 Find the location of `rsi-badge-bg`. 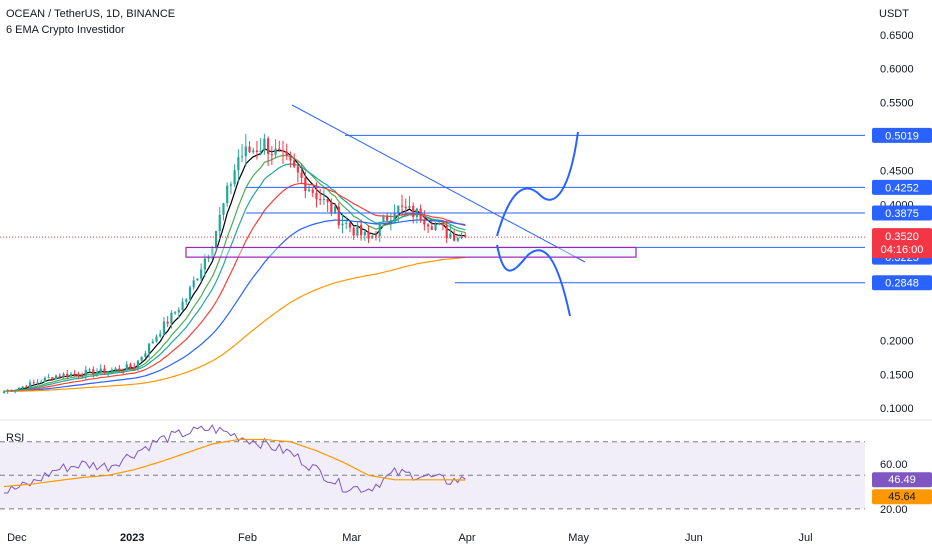

rsi-badge-bg is located at coordinates (902, 480).